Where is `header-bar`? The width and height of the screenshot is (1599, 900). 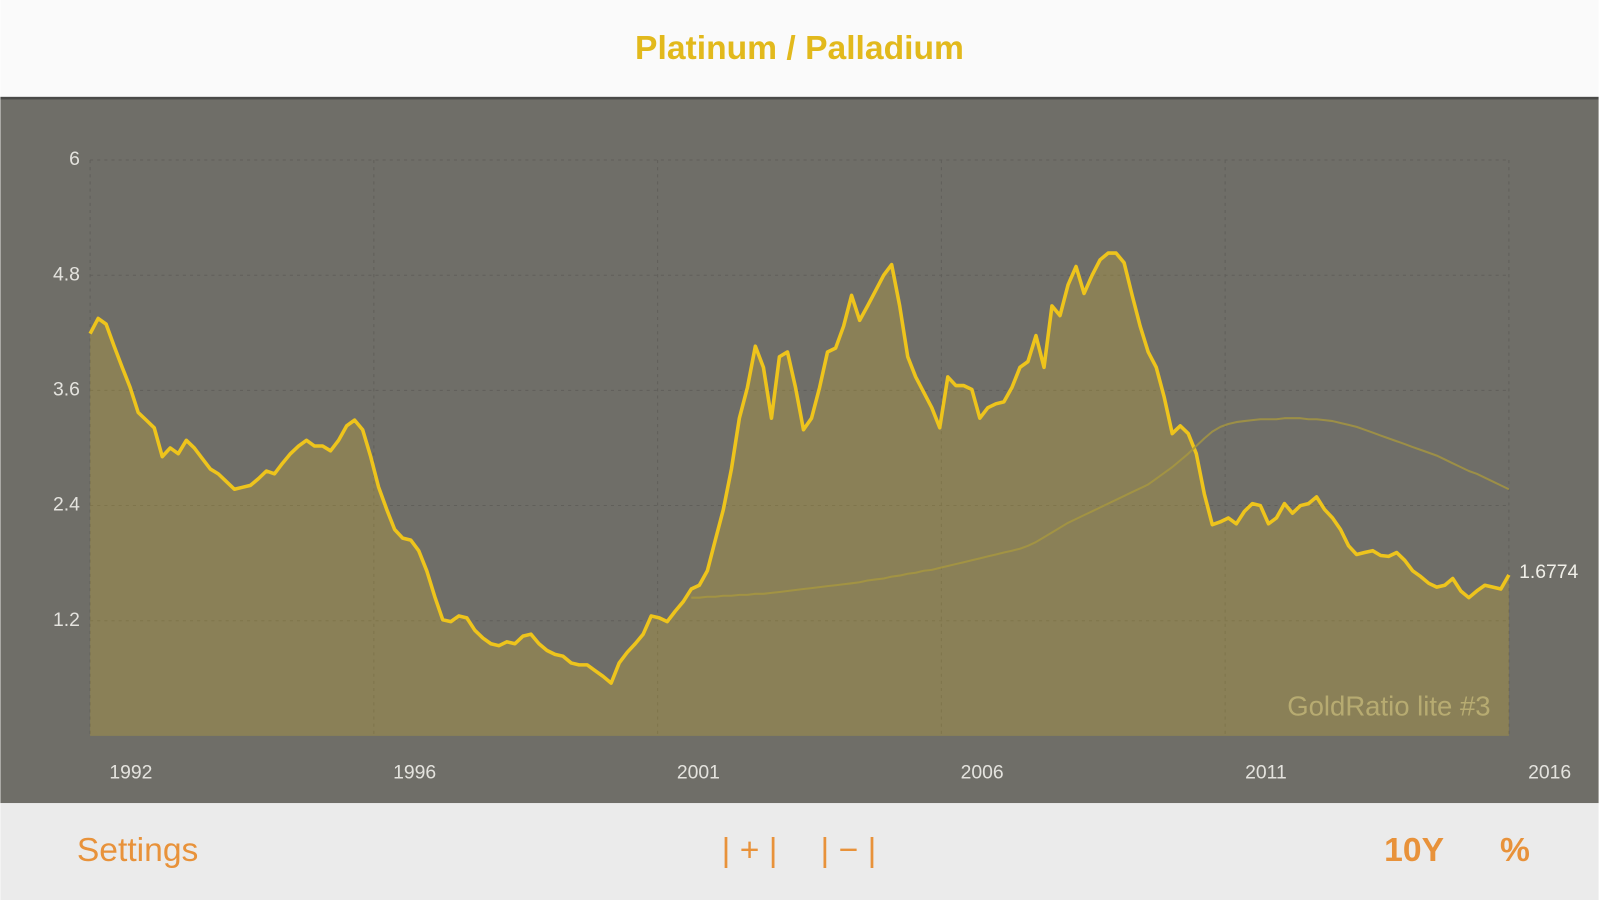
header-bar is located at coordinates (799, 48).